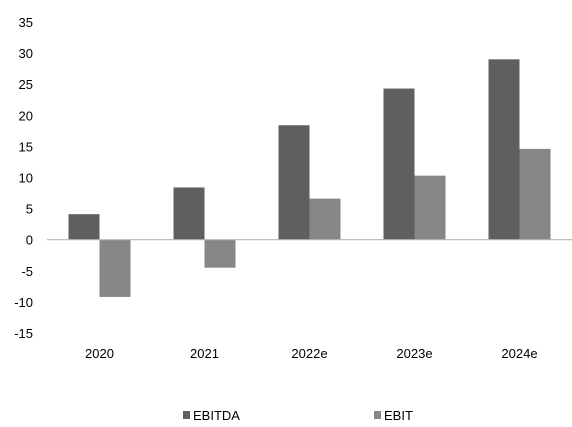 This screenshot has height=427, width=572. Describe the element at coordinates (399, 164) in the screenshot. I see `bar-ebitda-2023e` at that location.